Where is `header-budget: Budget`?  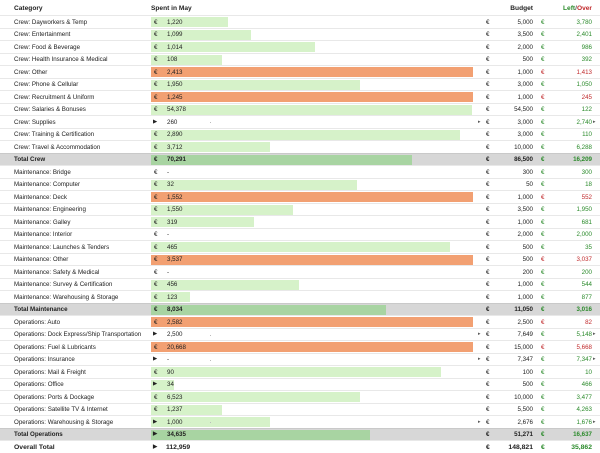
header-budget: Budget is located at coordinates (521, 8).